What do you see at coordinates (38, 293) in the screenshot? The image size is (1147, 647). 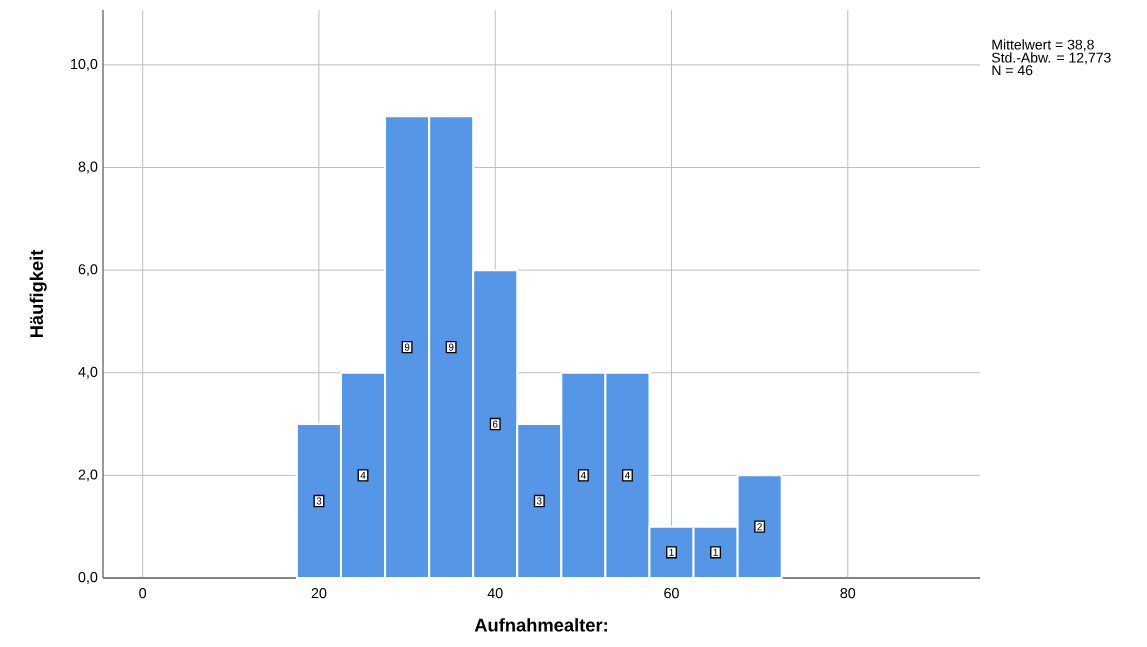 I see `y-axis-title: Häufigkeit` at bounding box center [38, 293].